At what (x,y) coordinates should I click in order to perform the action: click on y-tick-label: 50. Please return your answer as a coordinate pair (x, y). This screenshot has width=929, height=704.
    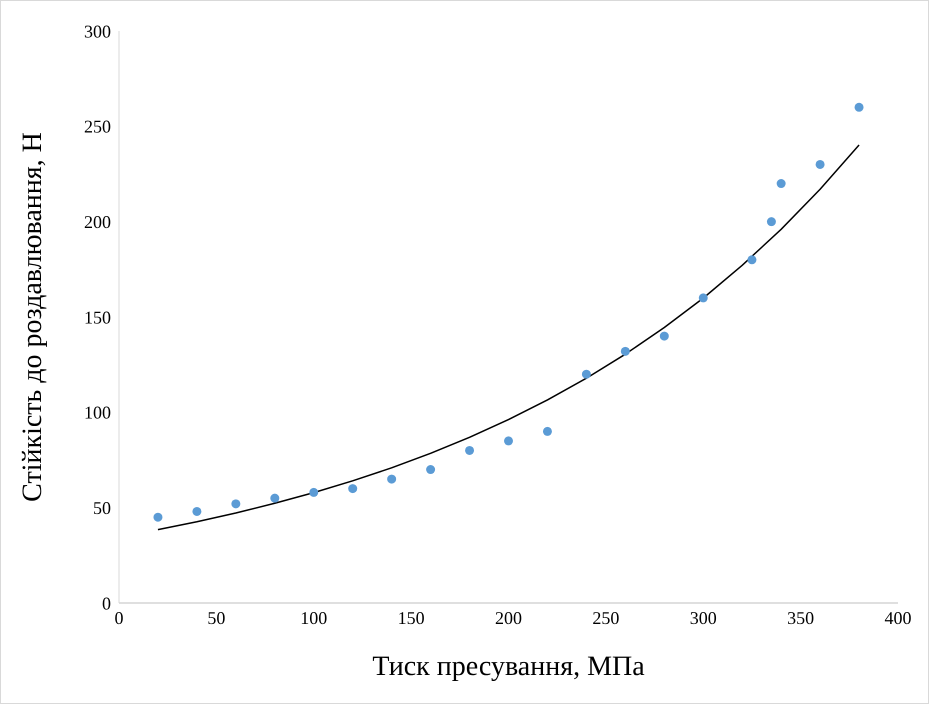
    Looking at the image, I should click on (102, 508).